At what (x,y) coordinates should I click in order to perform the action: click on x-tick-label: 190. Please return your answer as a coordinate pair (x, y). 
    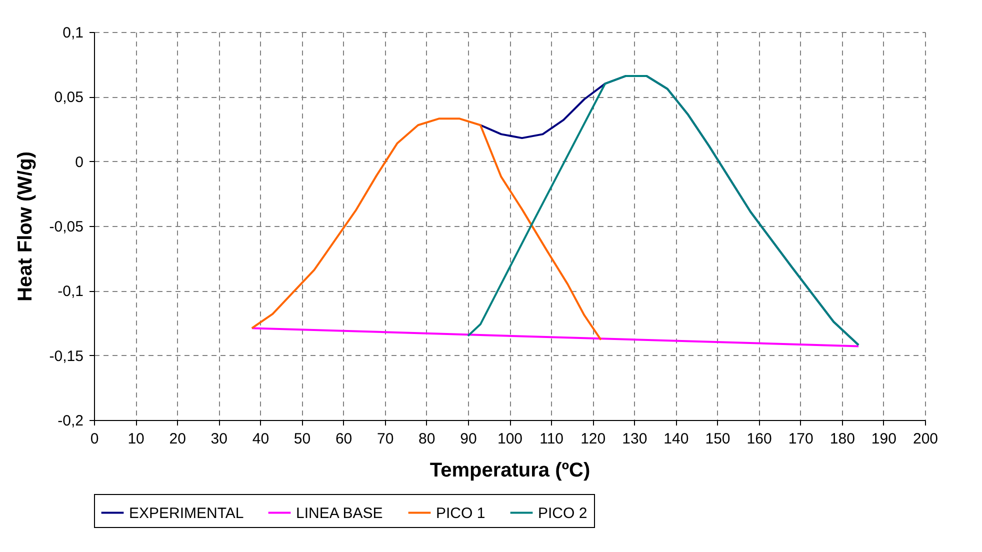
    Looking at the image, I should click on (883, 439).